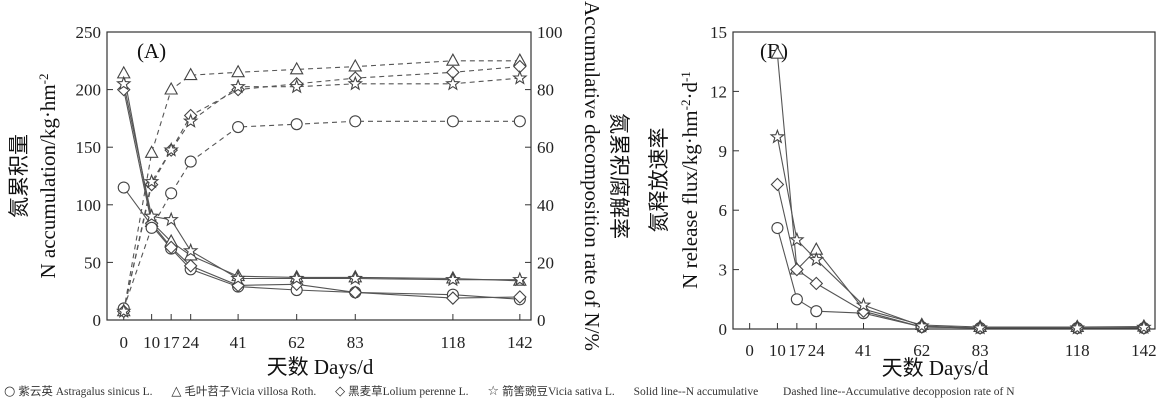 Image resolution: width=1163 pixels, height=401 pixels. Describe the element at coordinates (176, 391) in the screenshot. I see `triangle-icon: △` at that location.